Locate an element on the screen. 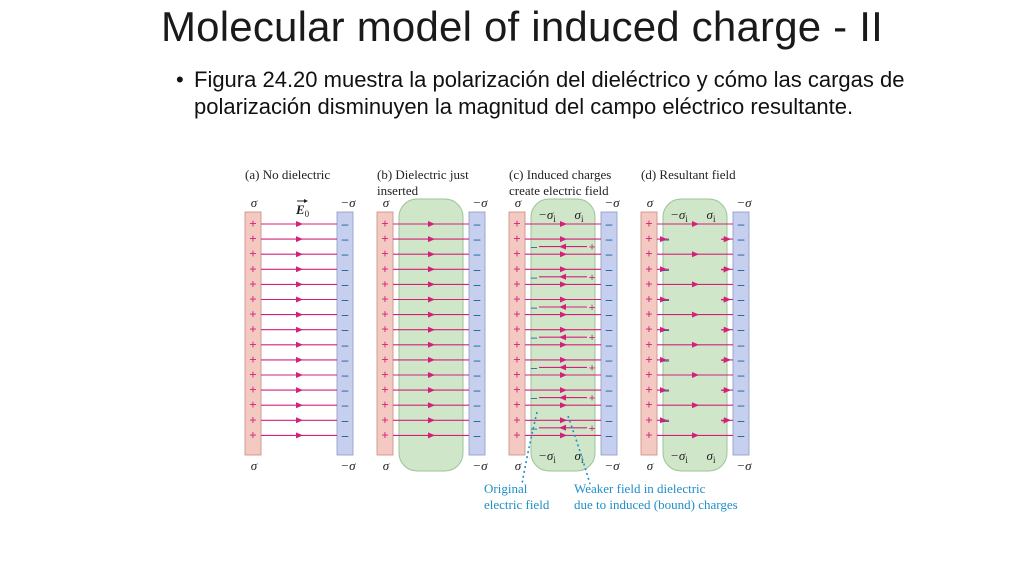 This screenshot has height=576, width=1024. dielectric-slab is located at coordinates (431, 335).